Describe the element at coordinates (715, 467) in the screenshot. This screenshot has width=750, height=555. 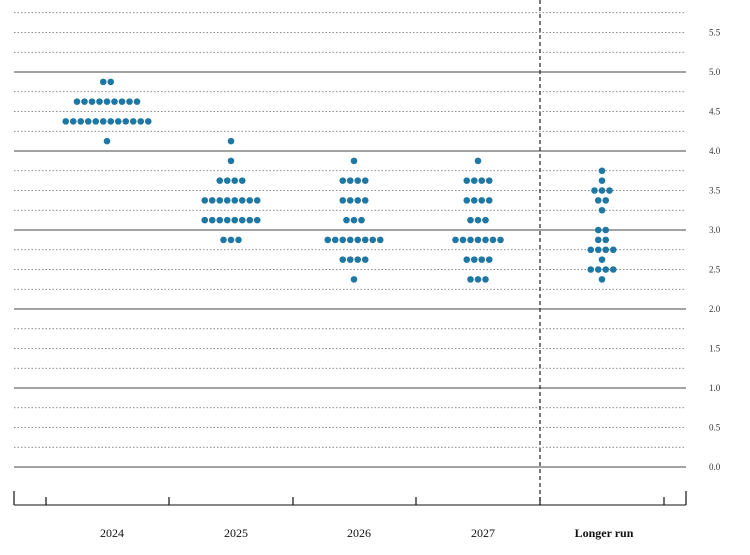
I see `y-tick-label: 0.0` at that location.